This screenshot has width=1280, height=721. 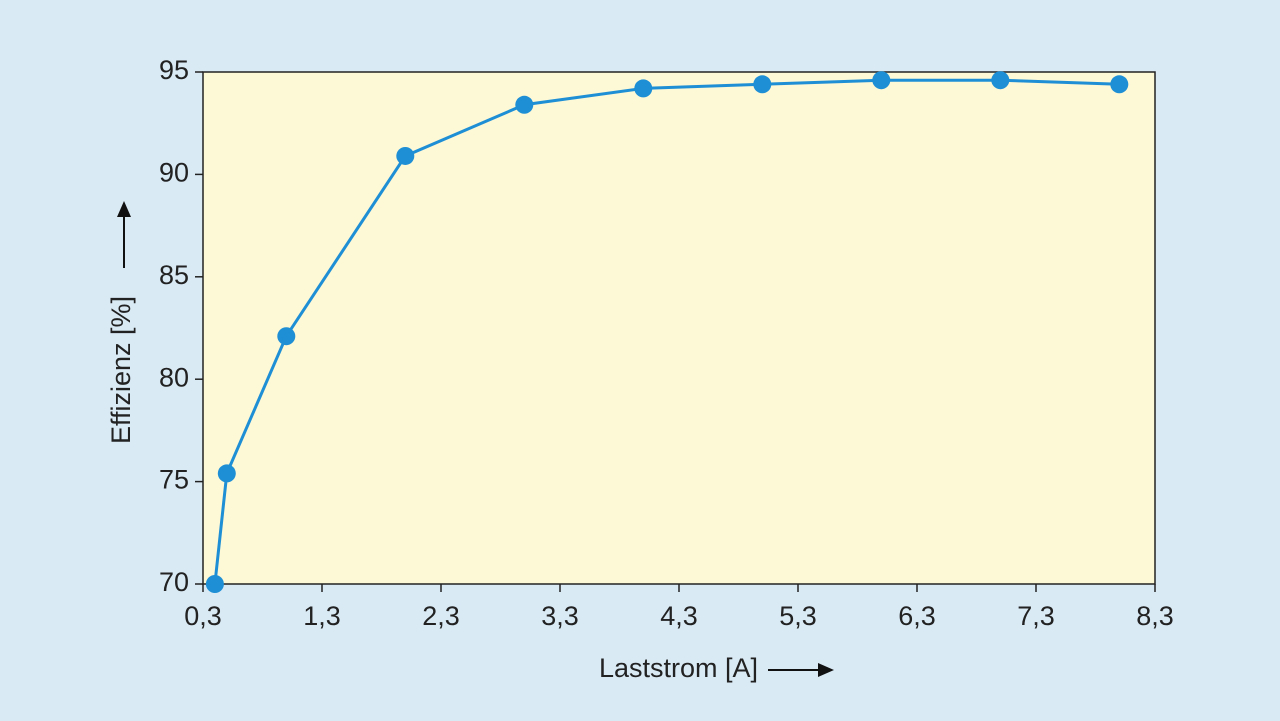 What do you see at coordinates (174, 377) in the screenshot?
I see `y-tick-label: 80` at bounding box center [174, 377].